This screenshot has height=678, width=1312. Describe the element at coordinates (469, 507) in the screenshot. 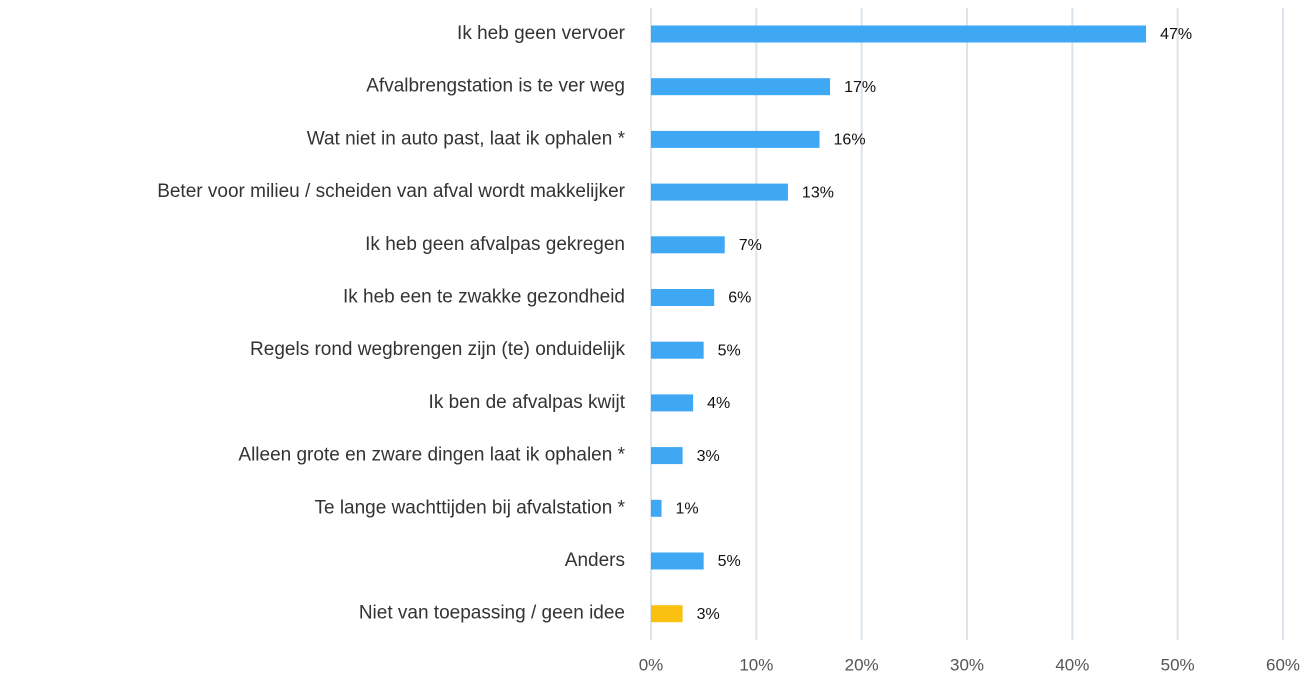

I see `category-label: Te lange wachttijden bij afvalstation *` at that location.